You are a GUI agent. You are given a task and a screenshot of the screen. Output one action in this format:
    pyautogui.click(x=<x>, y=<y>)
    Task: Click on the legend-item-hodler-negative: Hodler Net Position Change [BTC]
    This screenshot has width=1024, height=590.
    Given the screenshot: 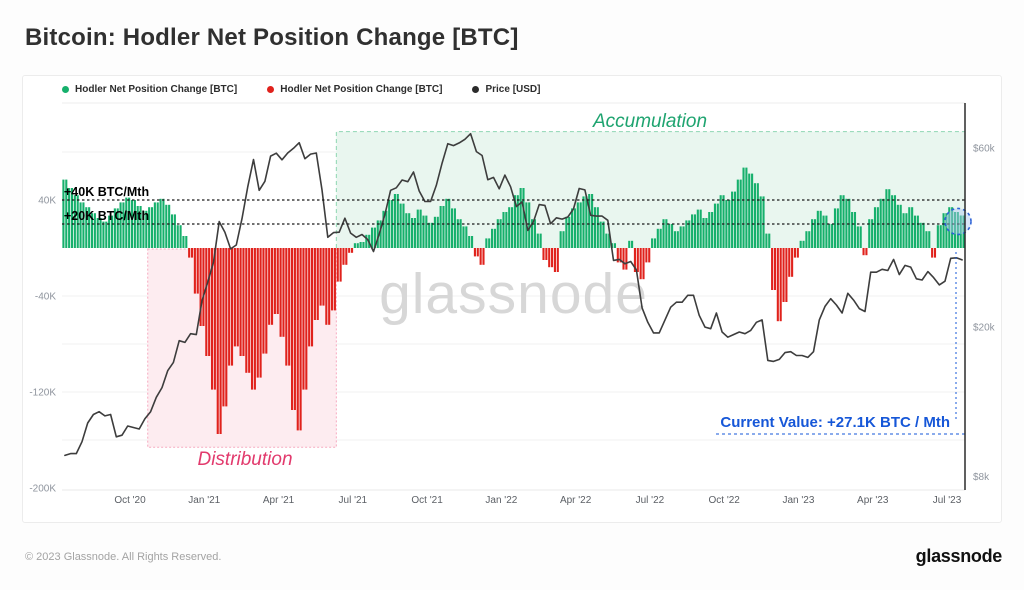 What is the action you would take?
    pyautogui.click(x=354, y=89)
    